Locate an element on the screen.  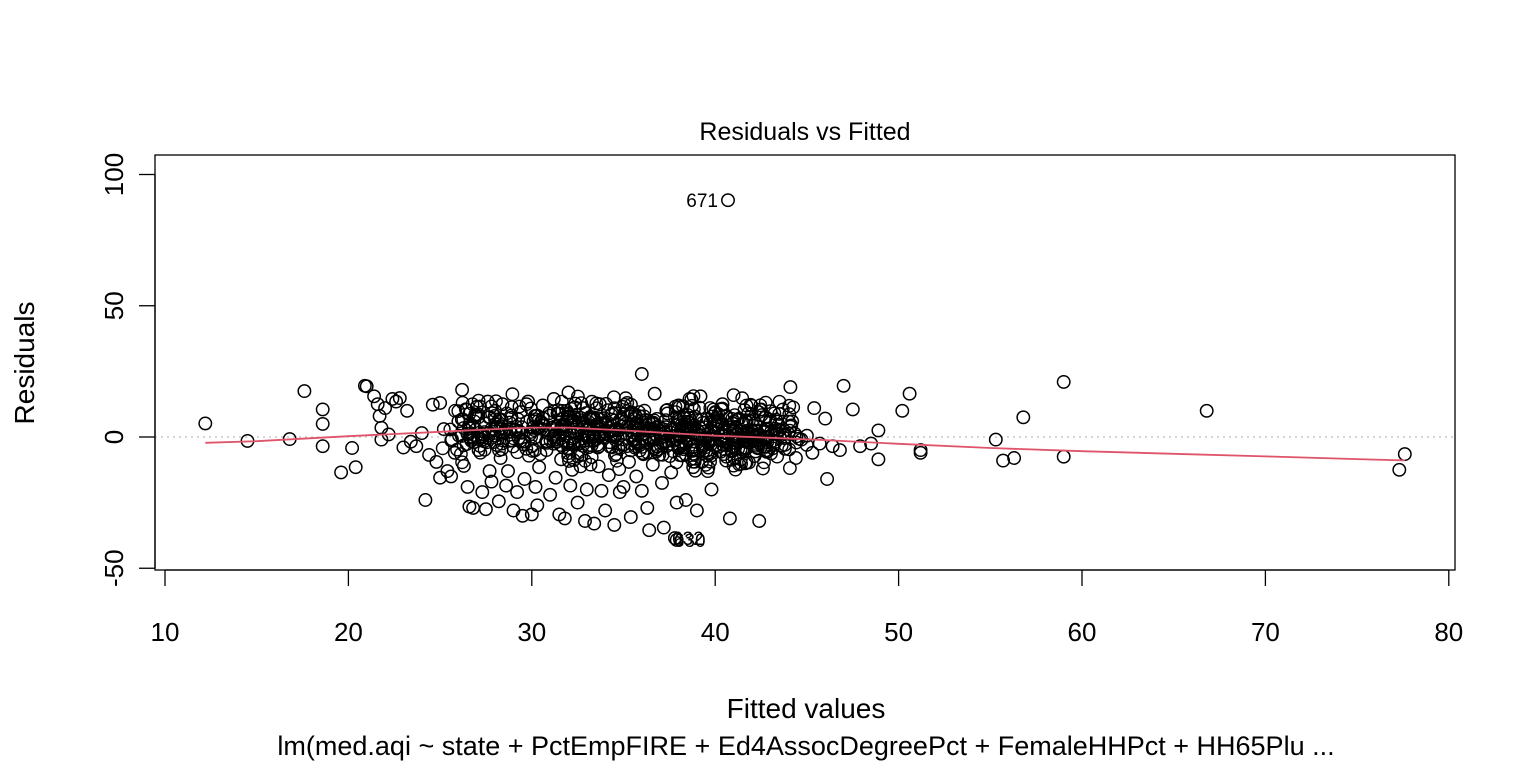
outlier-point is located at coordinates (728, 200).